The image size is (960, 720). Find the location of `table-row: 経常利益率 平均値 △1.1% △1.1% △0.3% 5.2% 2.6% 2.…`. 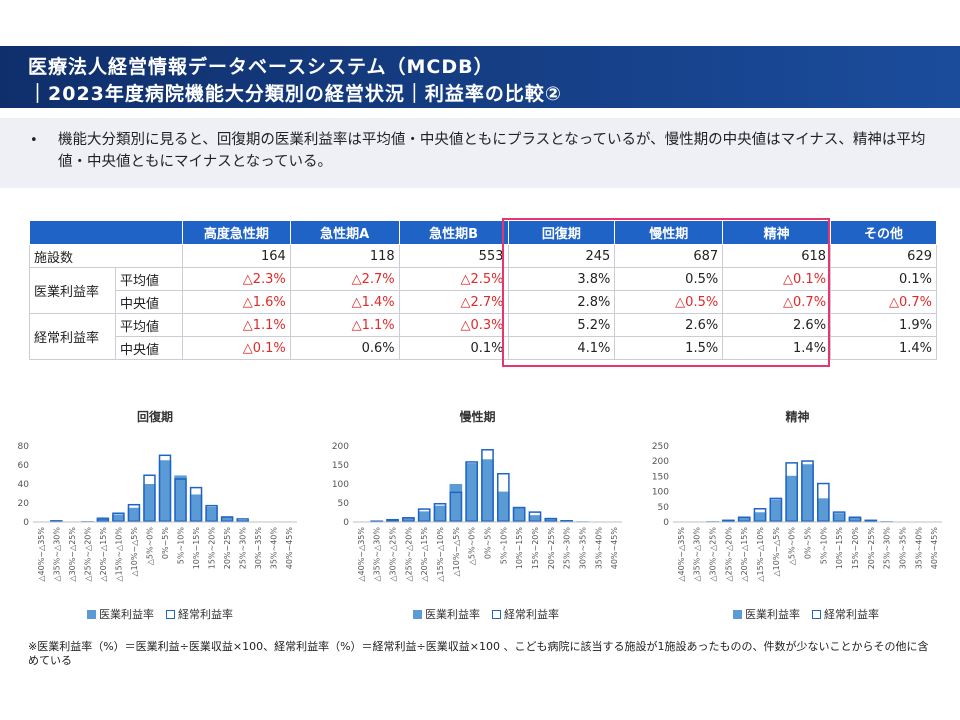

table-row: 経常利益率 平均値 △1.1% △1.1% △0.3% 5.2% 2.6% 2.… is located at coordinates (483, 336).